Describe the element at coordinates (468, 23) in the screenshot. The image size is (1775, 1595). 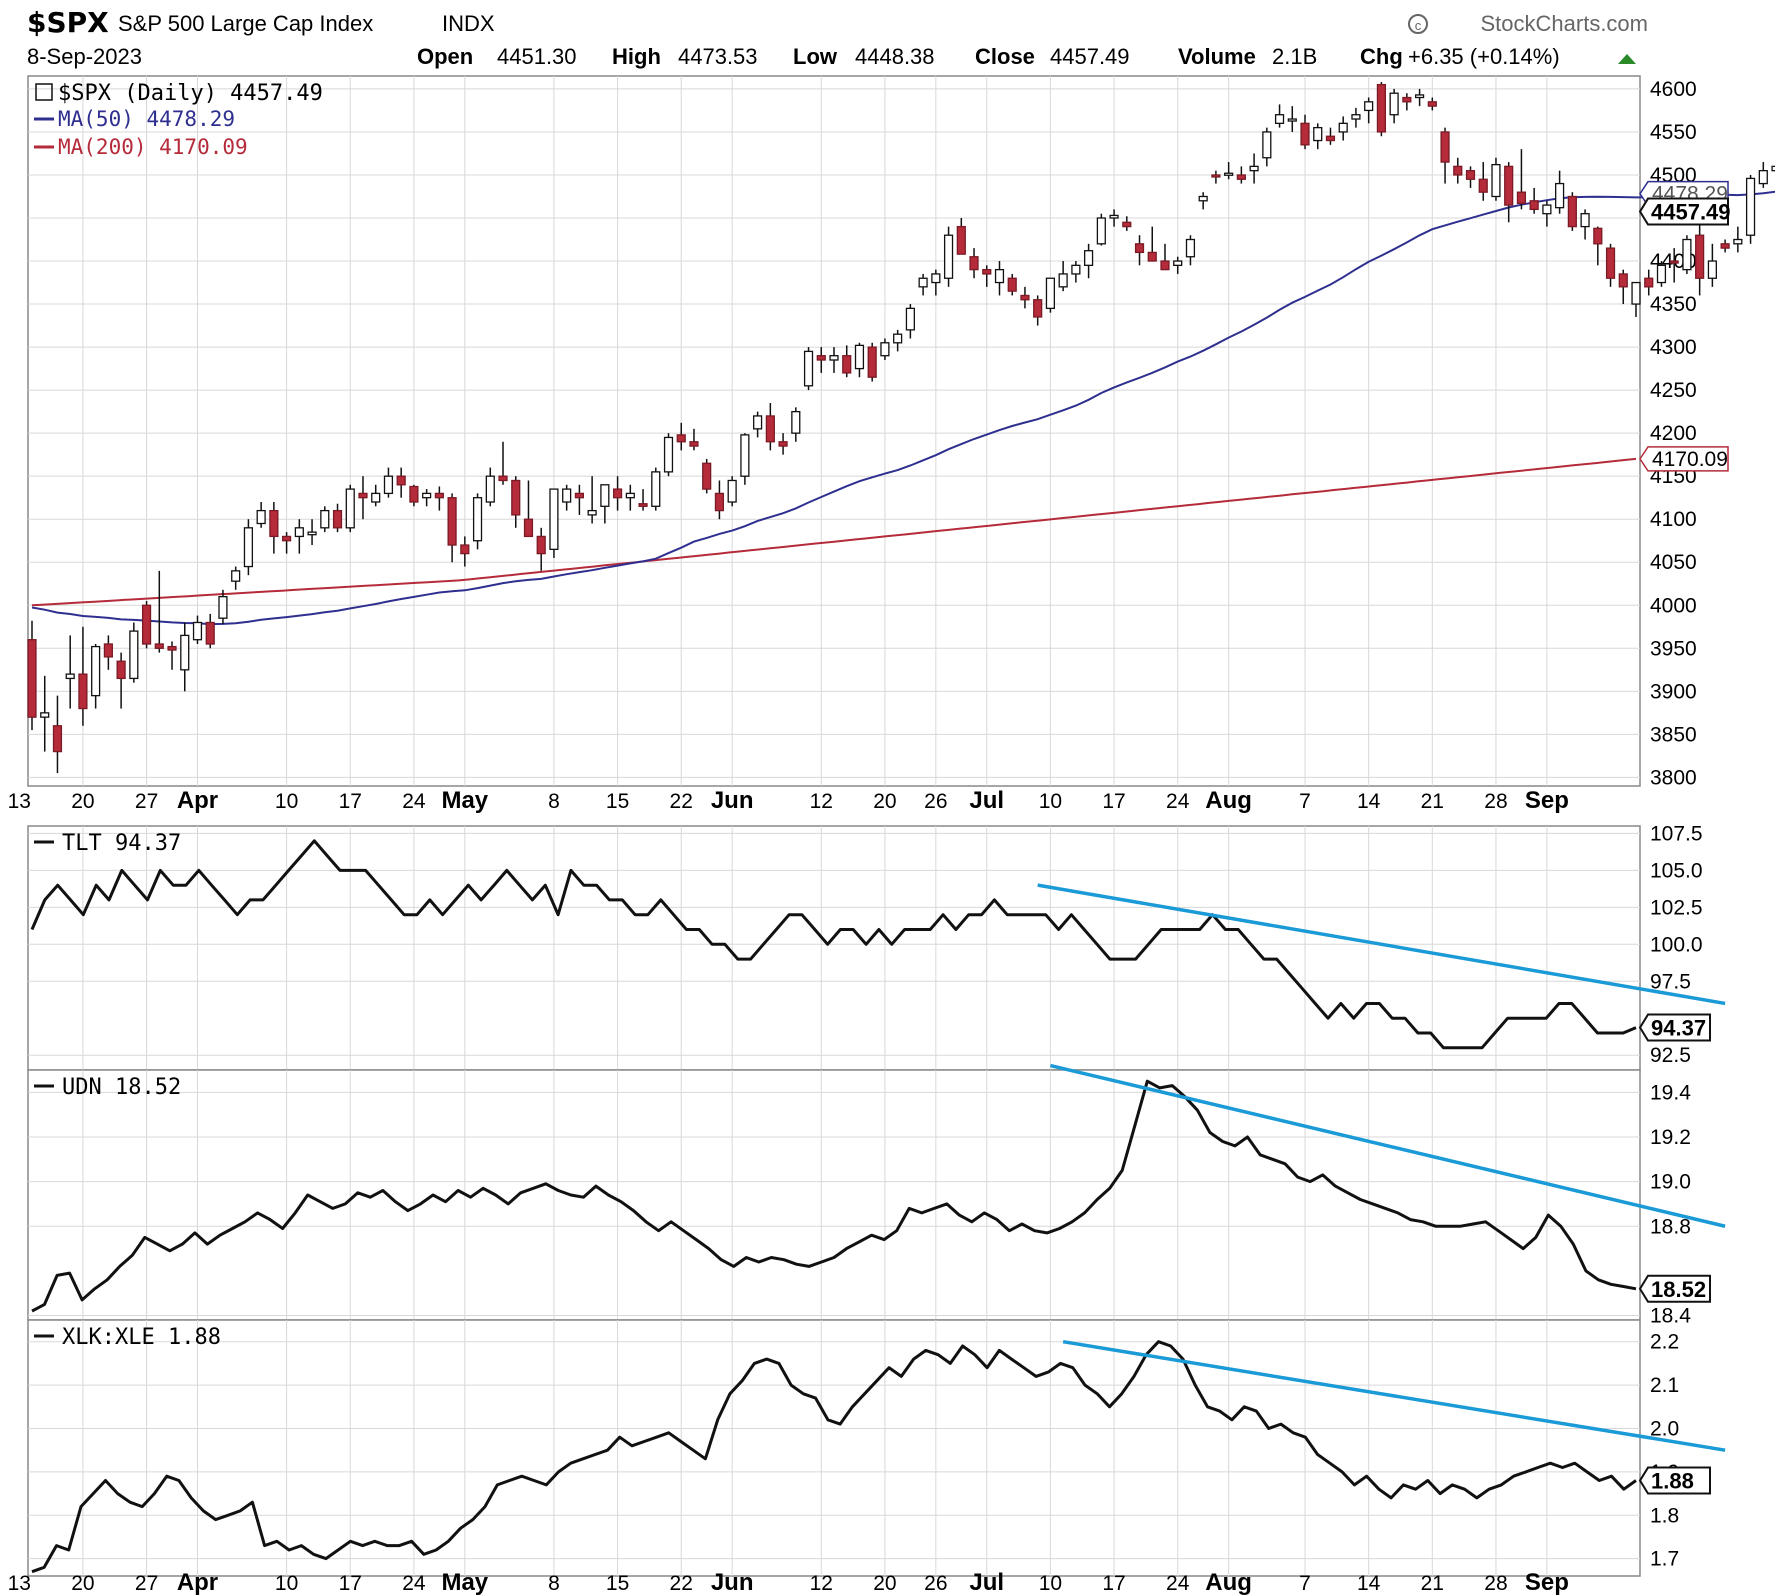
I see `exchange: INDX` at that location.